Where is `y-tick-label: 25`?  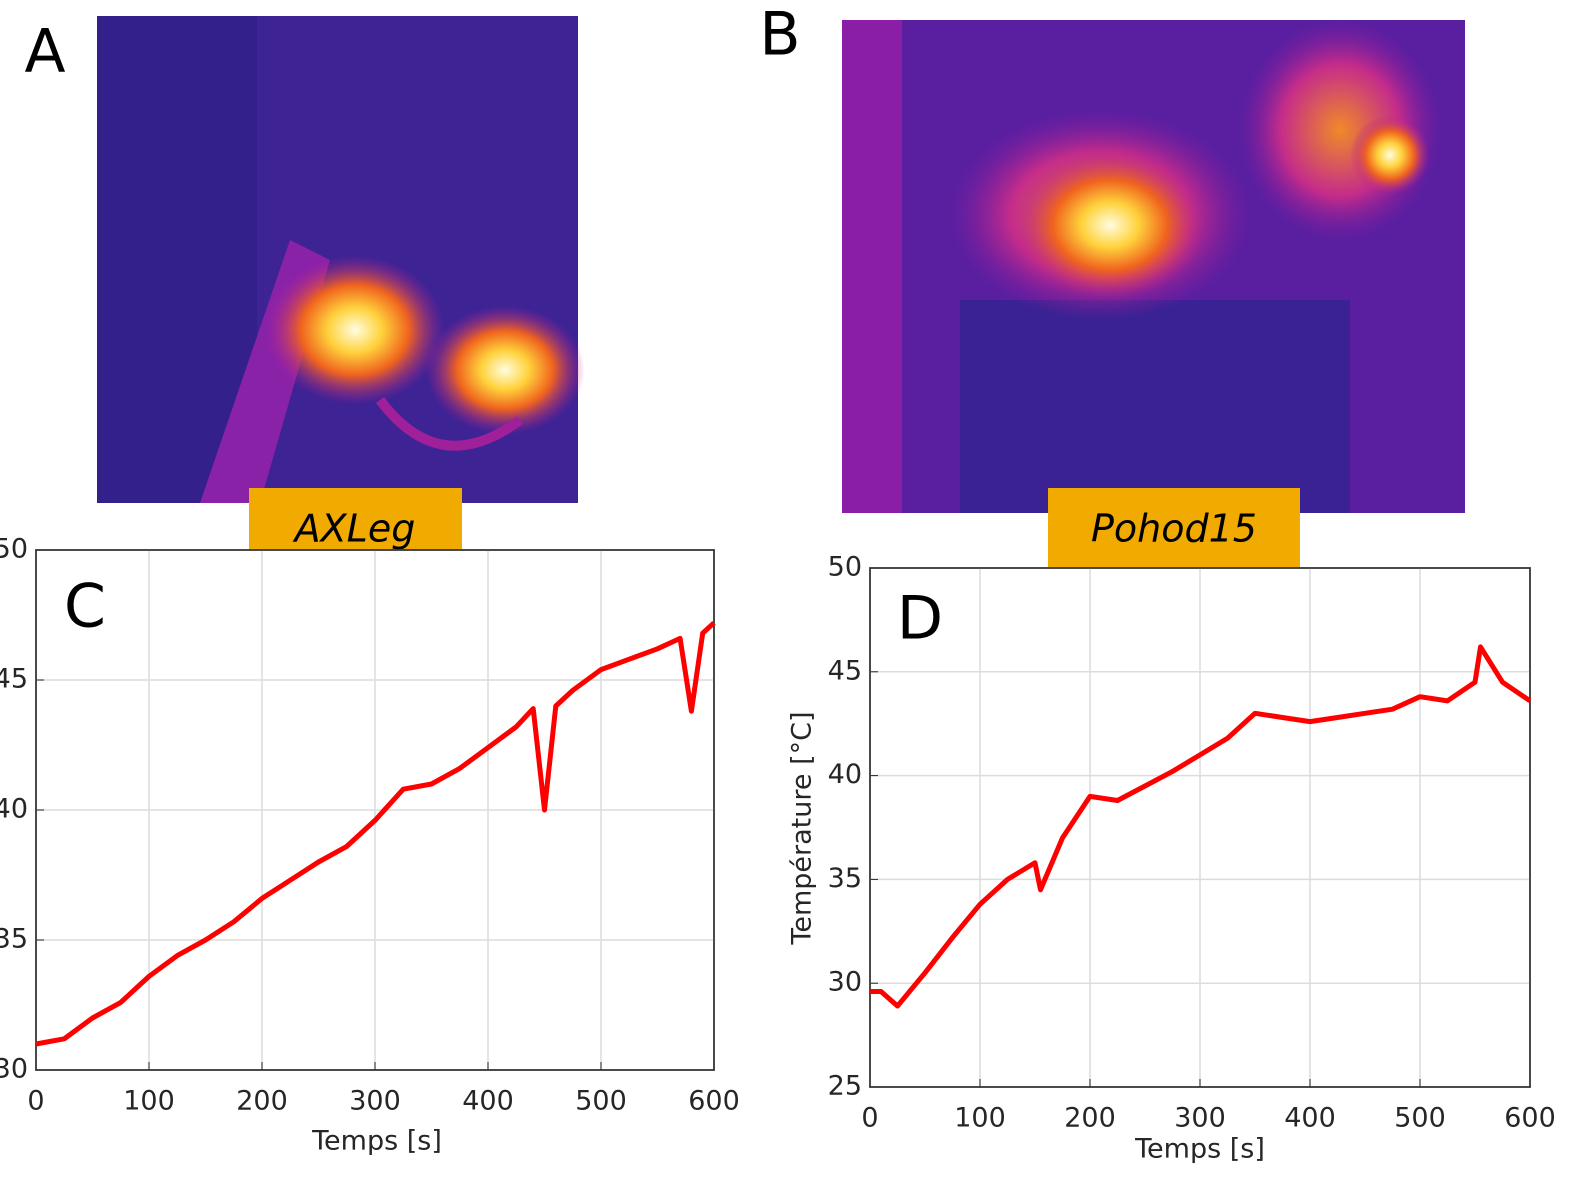
y-tick-label: 25 is located at coordinates (845, 1086).